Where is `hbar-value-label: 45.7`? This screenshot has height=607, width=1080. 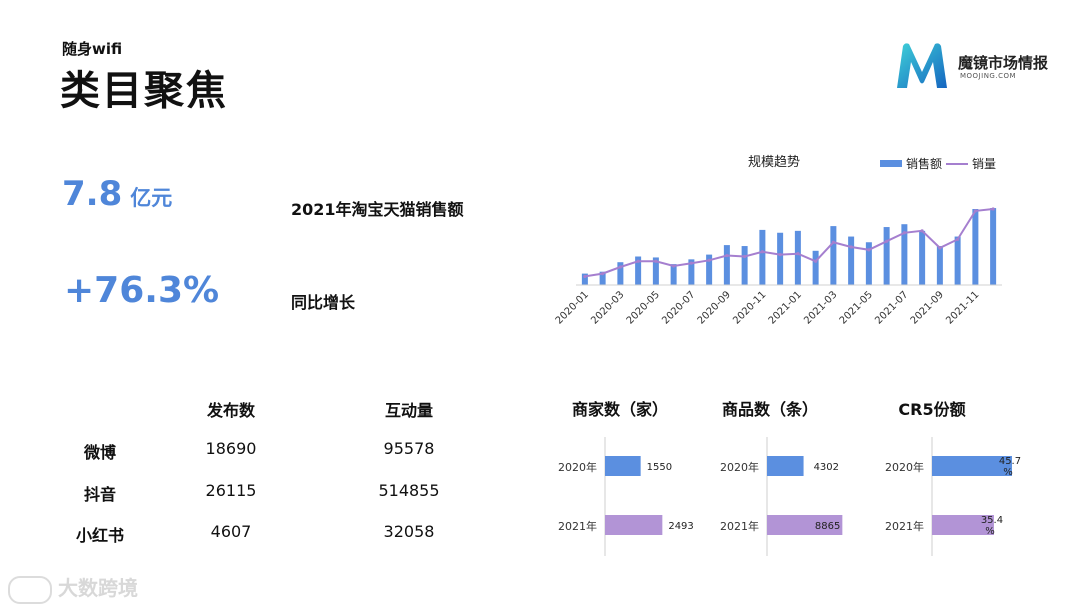 hbar-value-label: 45.7 is located at coordinates (1010, 461).